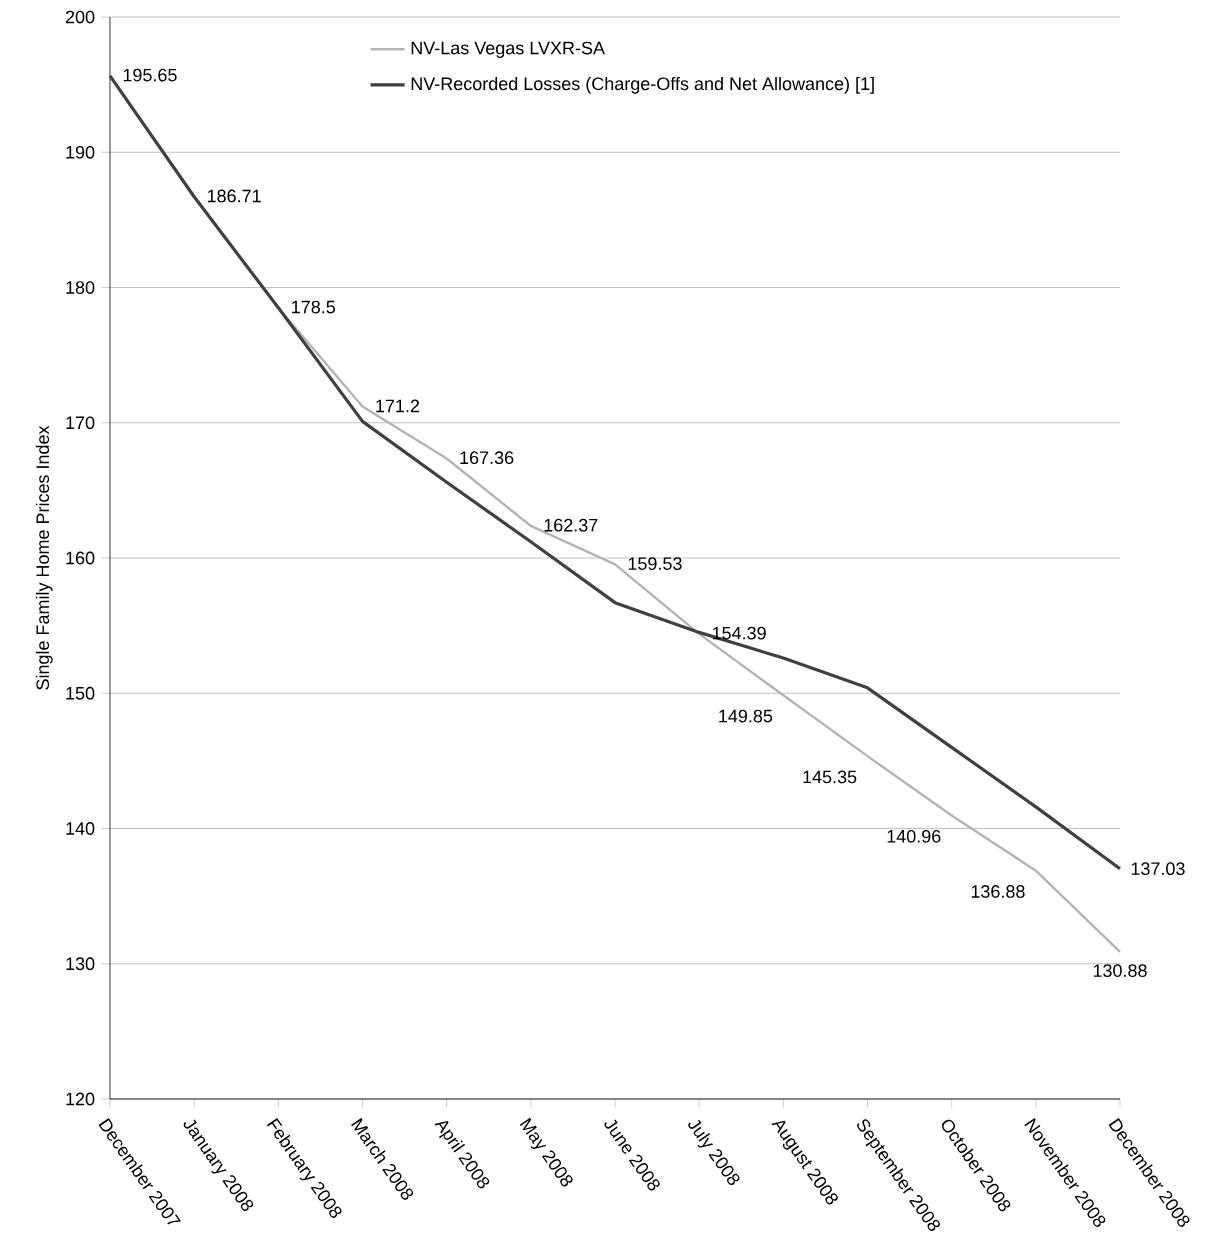 The height and width of the screenshot is (1259, 1220). Describe the element at coordinates (655, 563) in the screenshot. I see `data-label: 159.53` at that location.